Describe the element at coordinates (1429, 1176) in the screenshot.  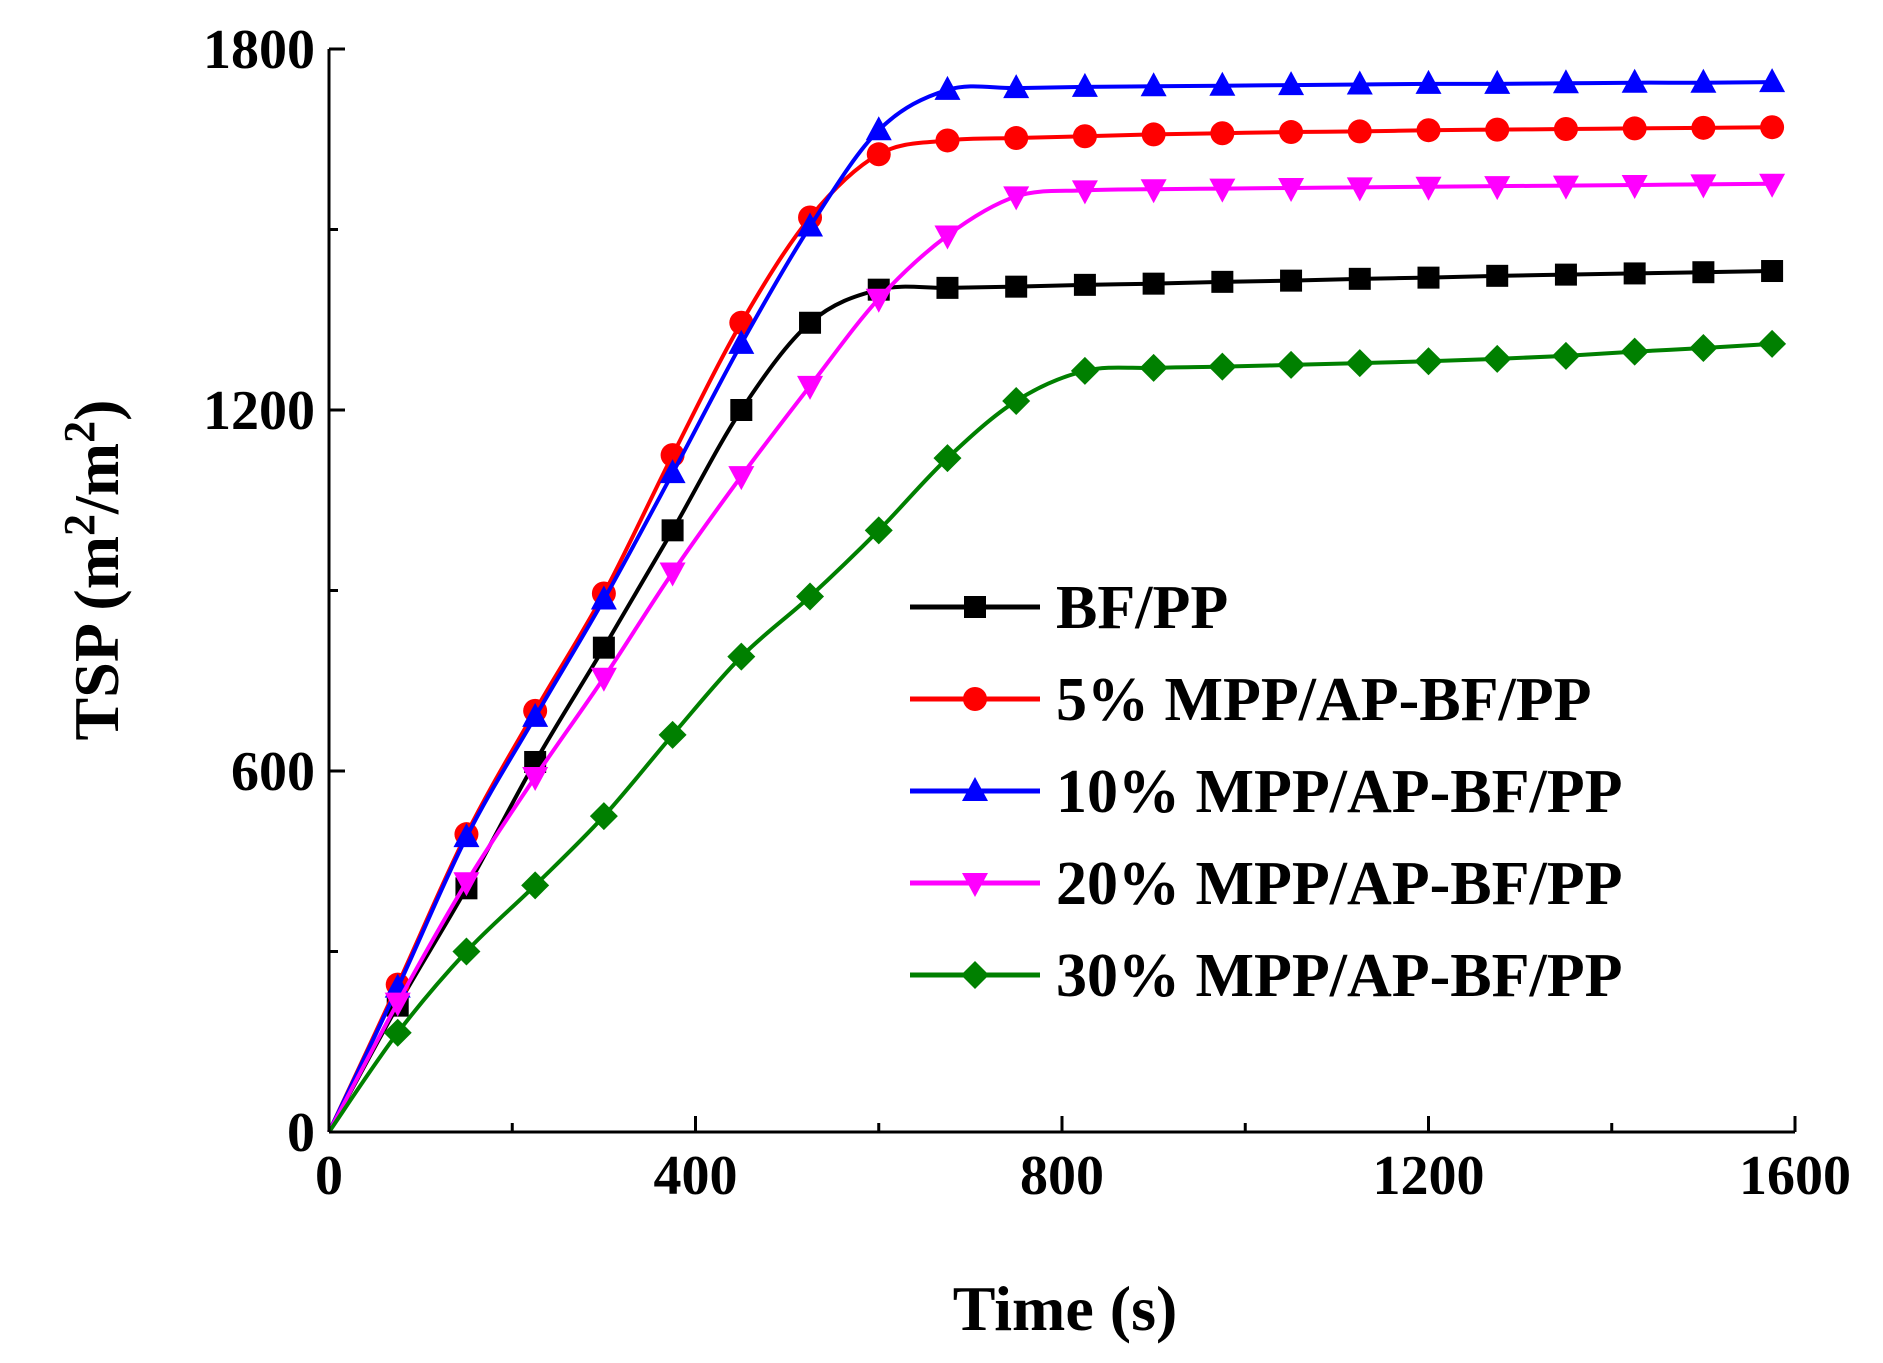
I see `x-tick-label: 1200` at that location.